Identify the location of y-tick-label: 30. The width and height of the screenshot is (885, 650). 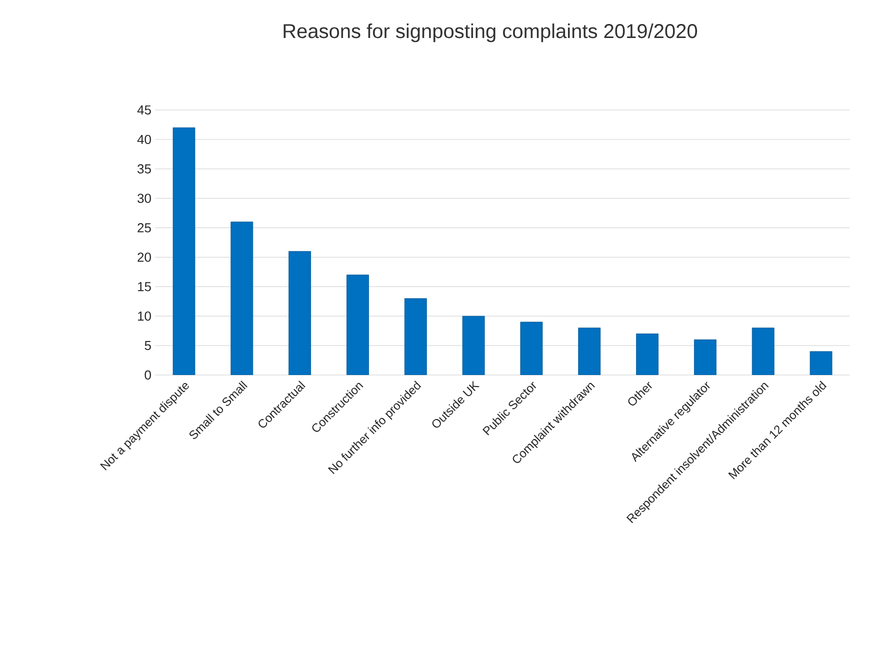
(144, 198).